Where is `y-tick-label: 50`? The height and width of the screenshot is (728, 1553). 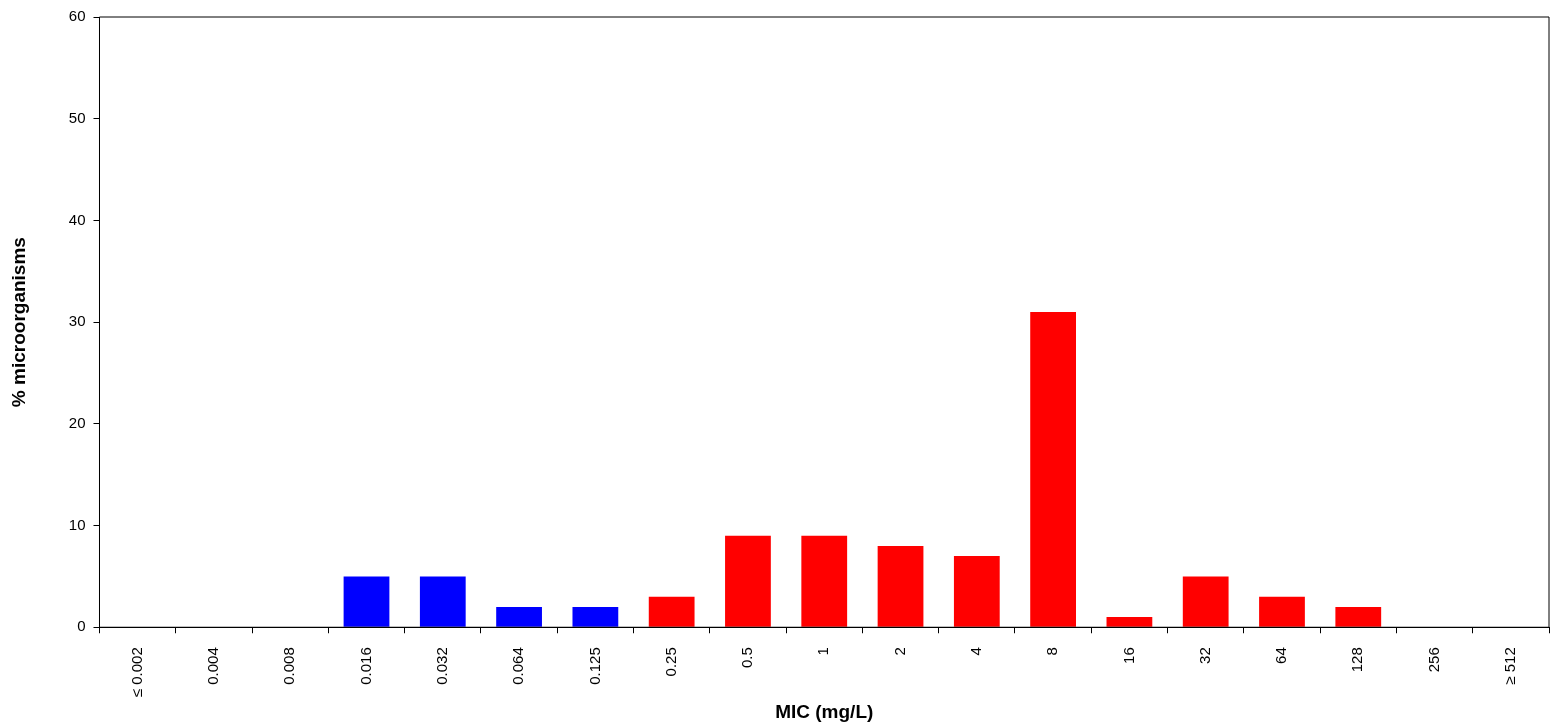
y-tick-label: 50 is located at coordinates (77, 117).